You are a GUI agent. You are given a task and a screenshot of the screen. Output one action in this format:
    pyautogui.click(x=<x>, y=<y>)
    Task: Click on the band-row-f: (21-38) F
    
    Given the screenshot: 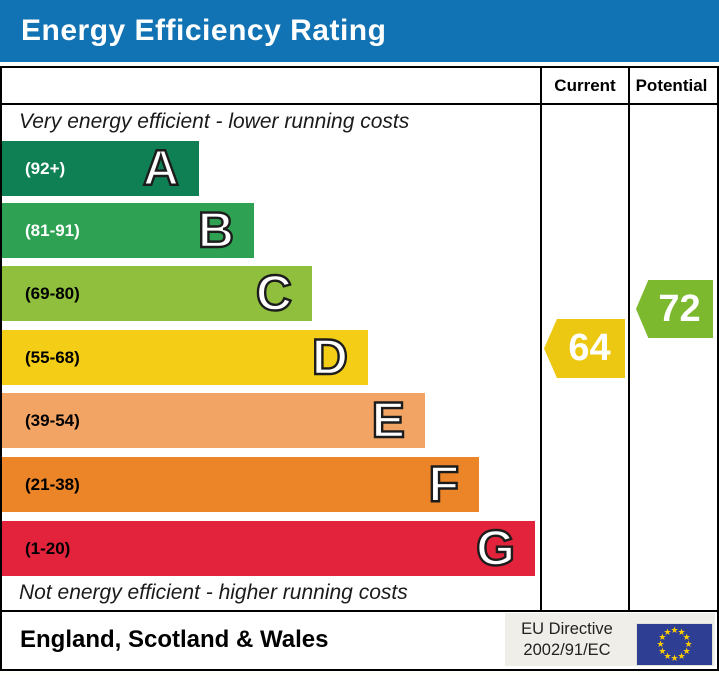 What is the action you would take?
    pyautogui.click(x=240, y=484)
    